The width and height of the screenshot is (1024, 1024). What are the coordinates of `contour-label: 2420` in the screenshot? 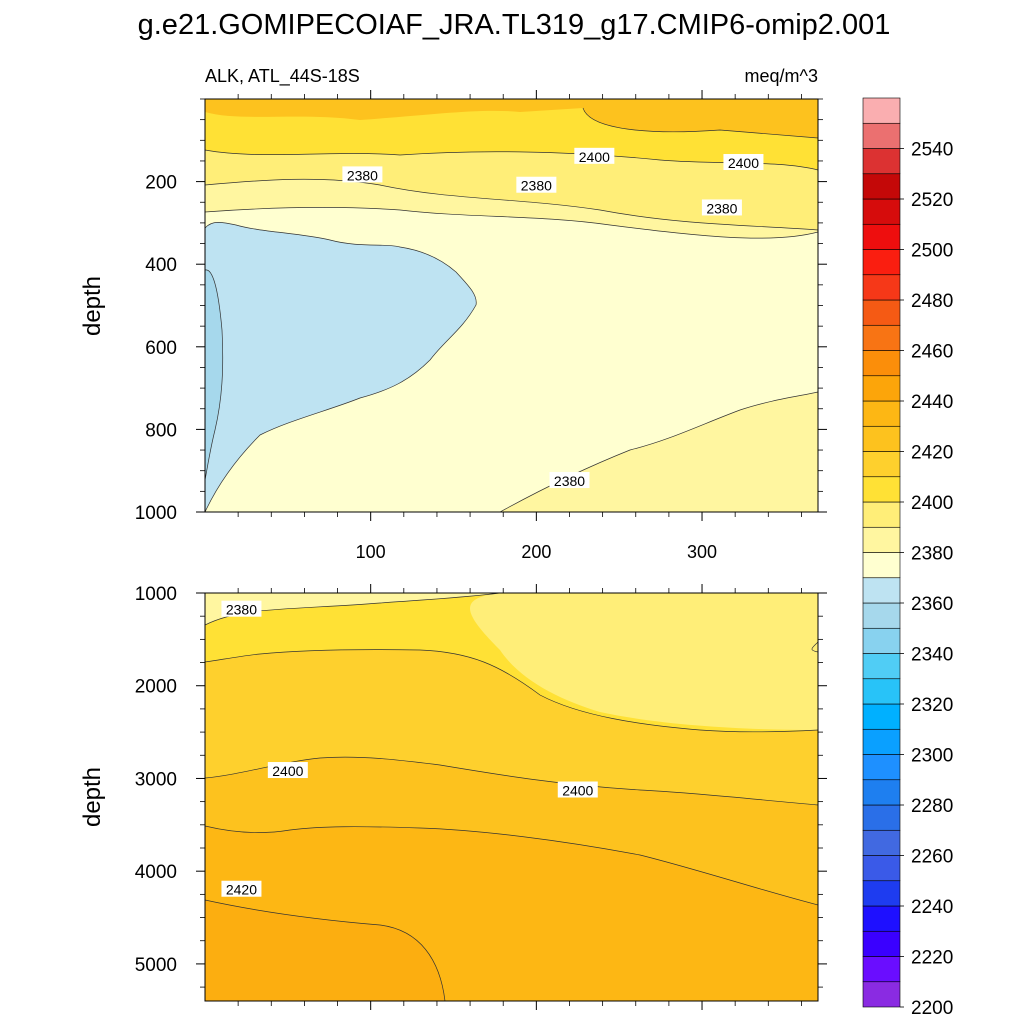 It's located at (241, 889).